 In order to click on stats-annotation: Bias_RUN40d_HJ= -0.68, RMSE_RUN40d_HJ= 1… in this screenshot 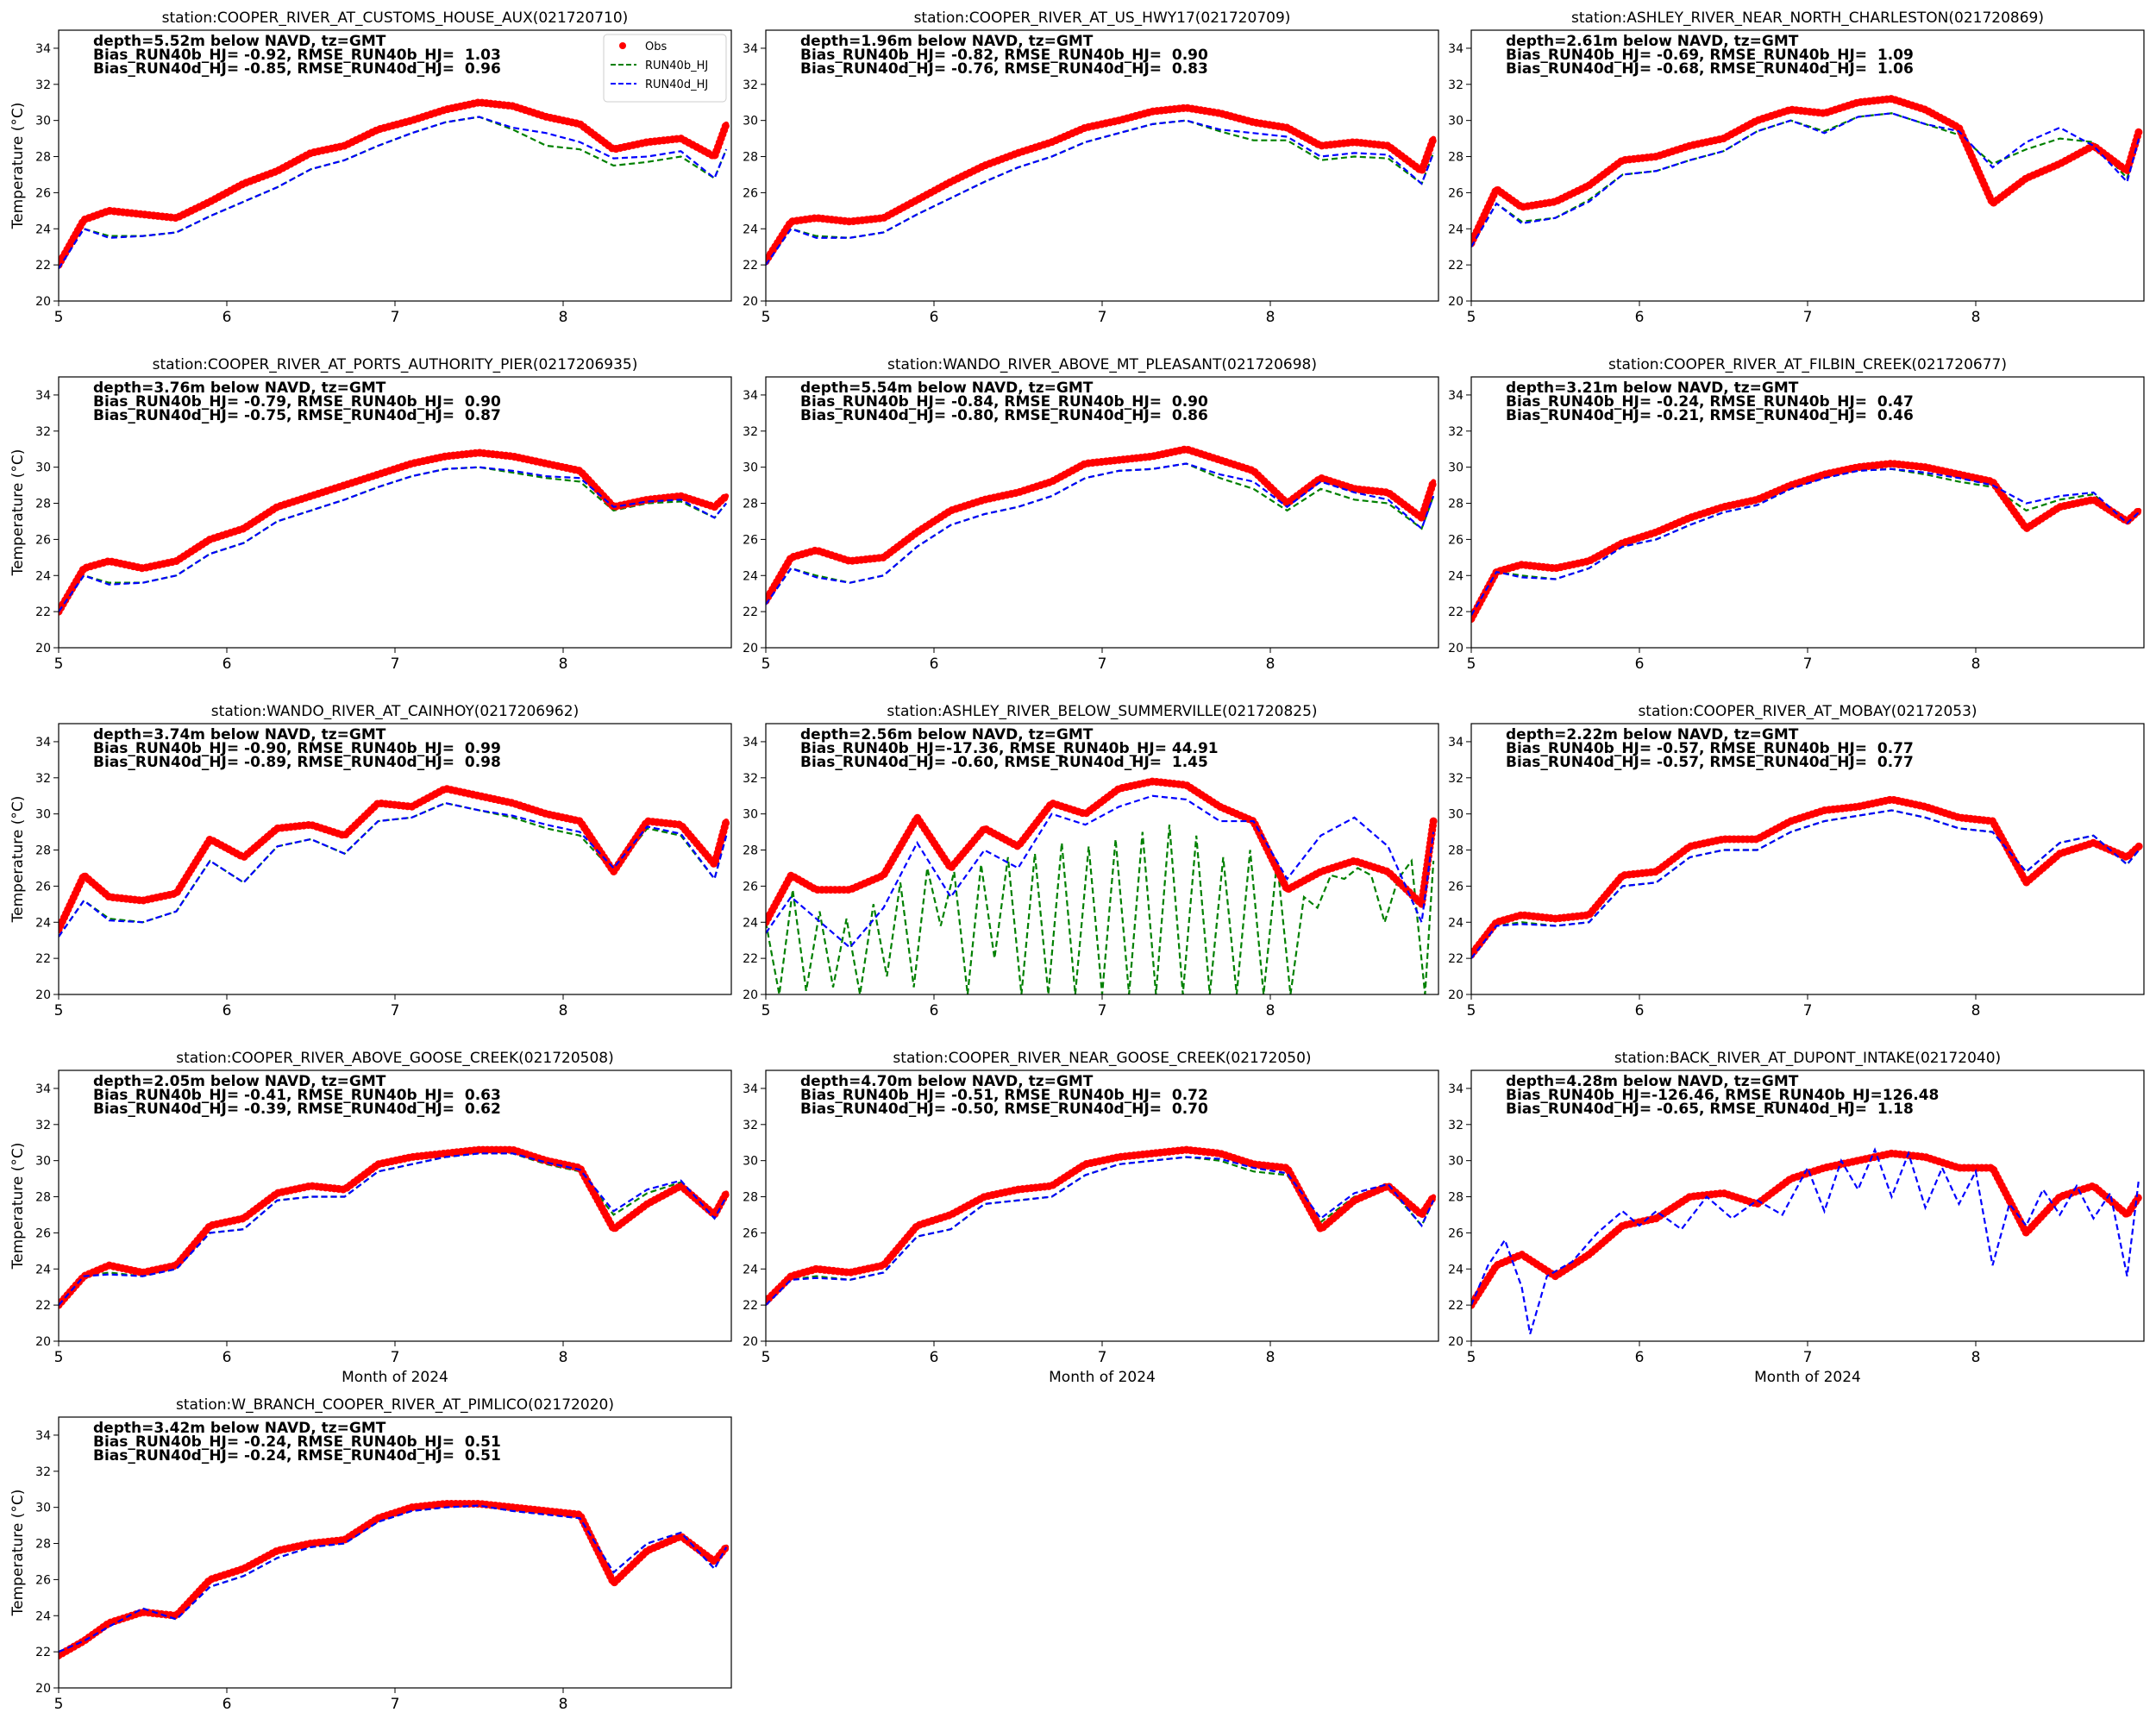, I will do `click(1710, 69)`.